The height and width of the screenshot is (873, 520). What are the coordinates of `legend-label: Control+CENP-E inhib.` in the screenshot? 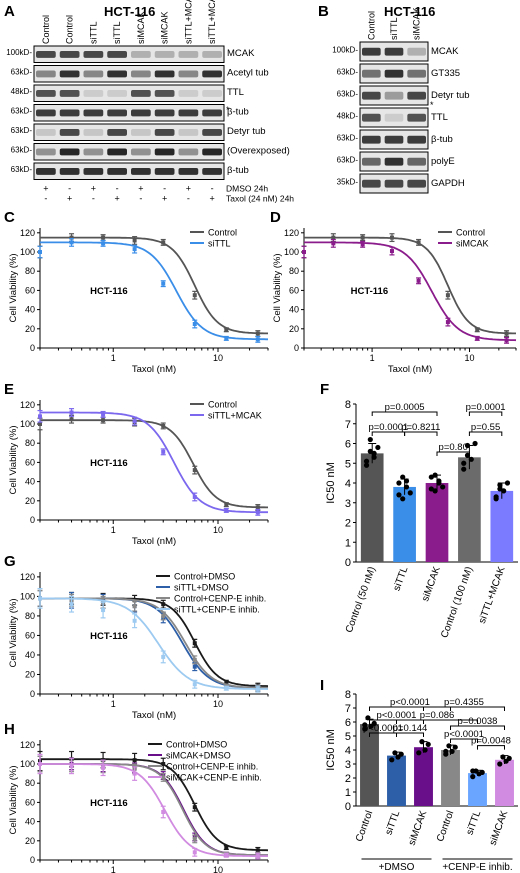 It's located at (212, 767).